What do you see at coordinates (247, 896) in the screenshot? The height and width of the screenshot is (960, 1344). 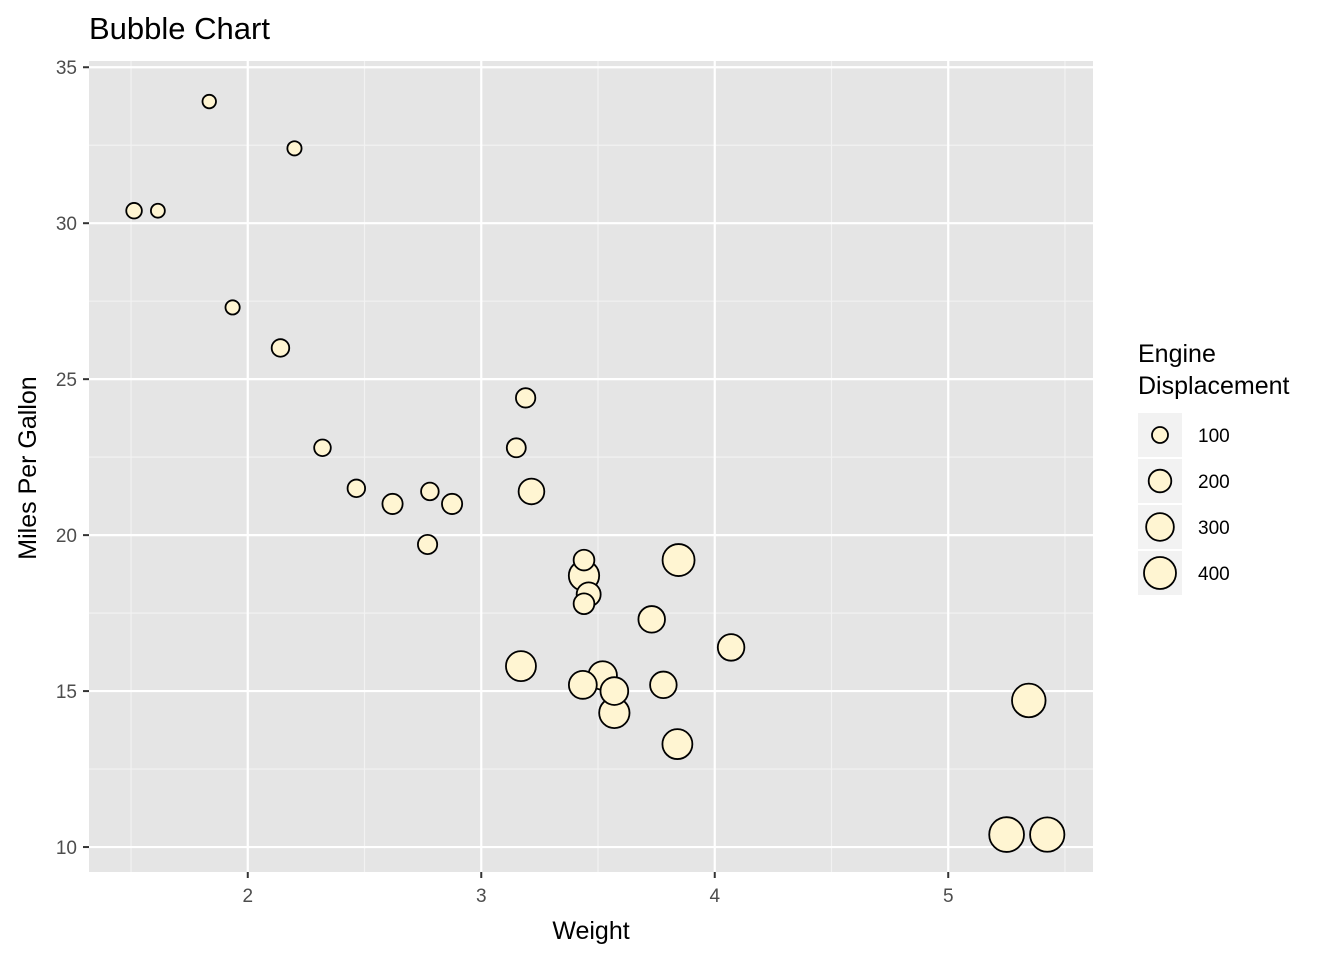 I see `x-tick-label: 2` at bounding box center [247, 896].